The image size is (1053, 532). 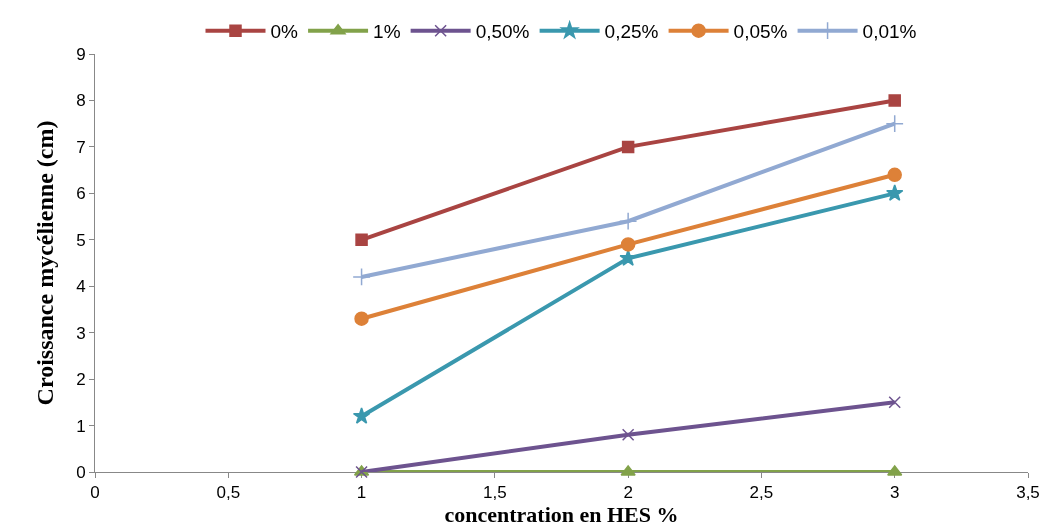 What do you see at coordinates (760, 32) in the screenshot?
I see `legend-label: 0,05%` at bounding box center [760, 32].